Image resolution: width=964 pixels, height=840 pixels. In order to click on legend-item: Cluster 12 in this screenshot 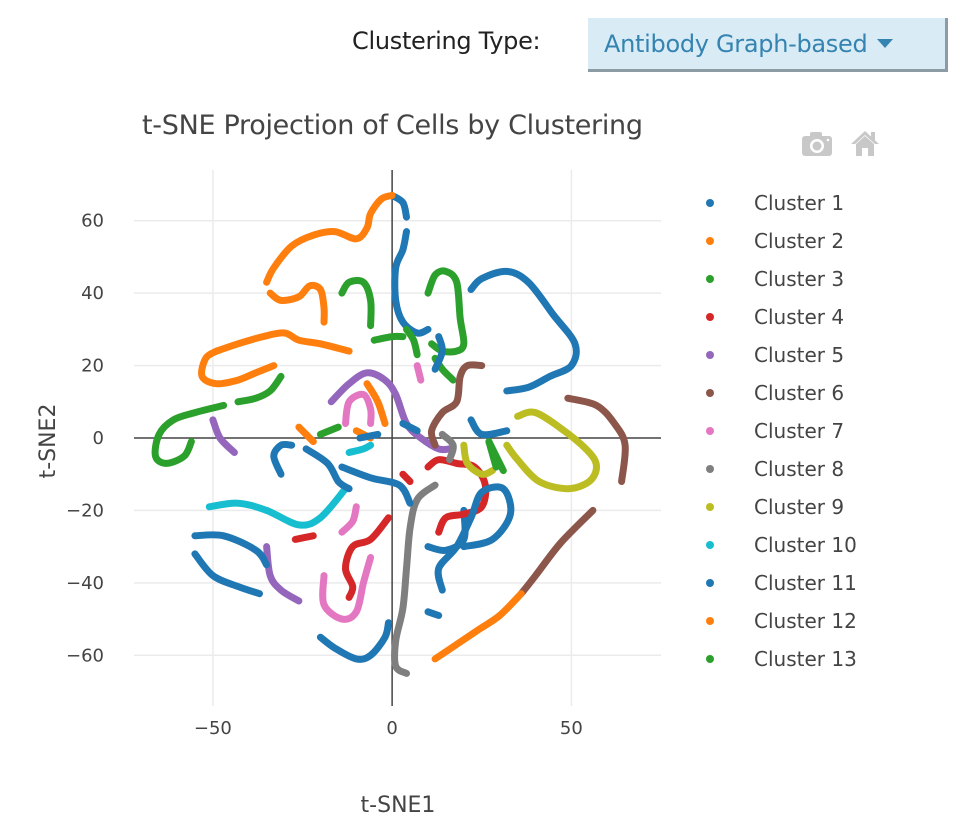, I will do `click(778, 621)`.